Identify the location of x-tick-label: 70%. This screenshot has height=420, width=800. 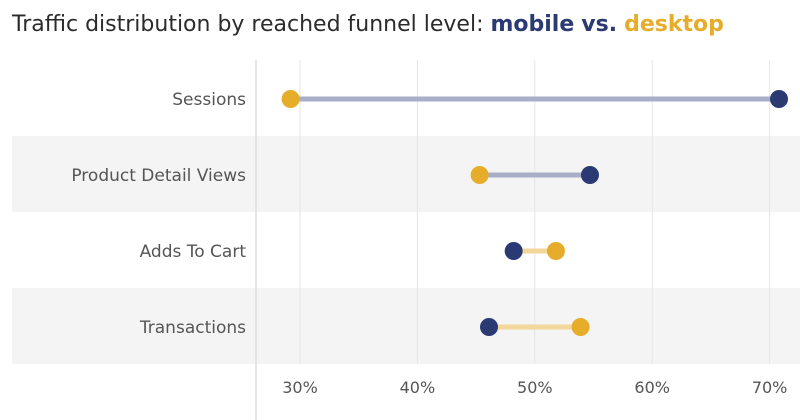
(770, 387).